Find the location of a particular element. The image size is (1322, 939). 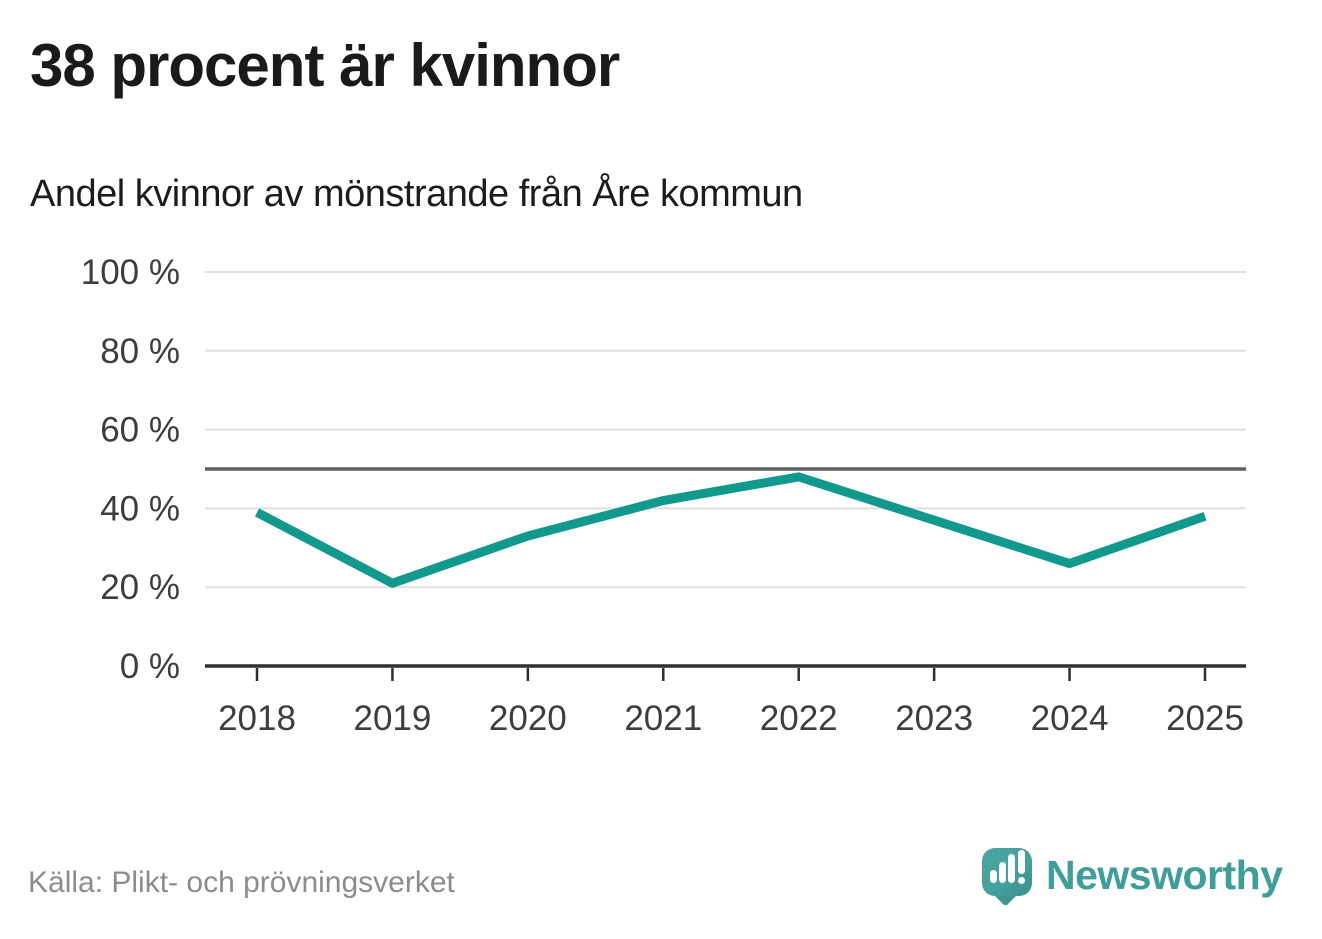

x-tick-label: 2025 is located at coordinates (1205, 718).